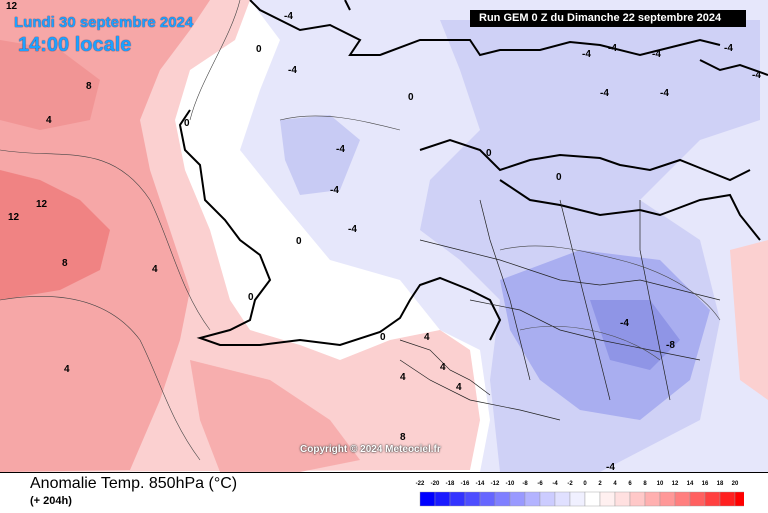 This screenshot has width=768, height=513. What do you see at coordinates (585, 160) in the screenshot?
I see `coast-scandinavia` at bounding box center [585, 160].